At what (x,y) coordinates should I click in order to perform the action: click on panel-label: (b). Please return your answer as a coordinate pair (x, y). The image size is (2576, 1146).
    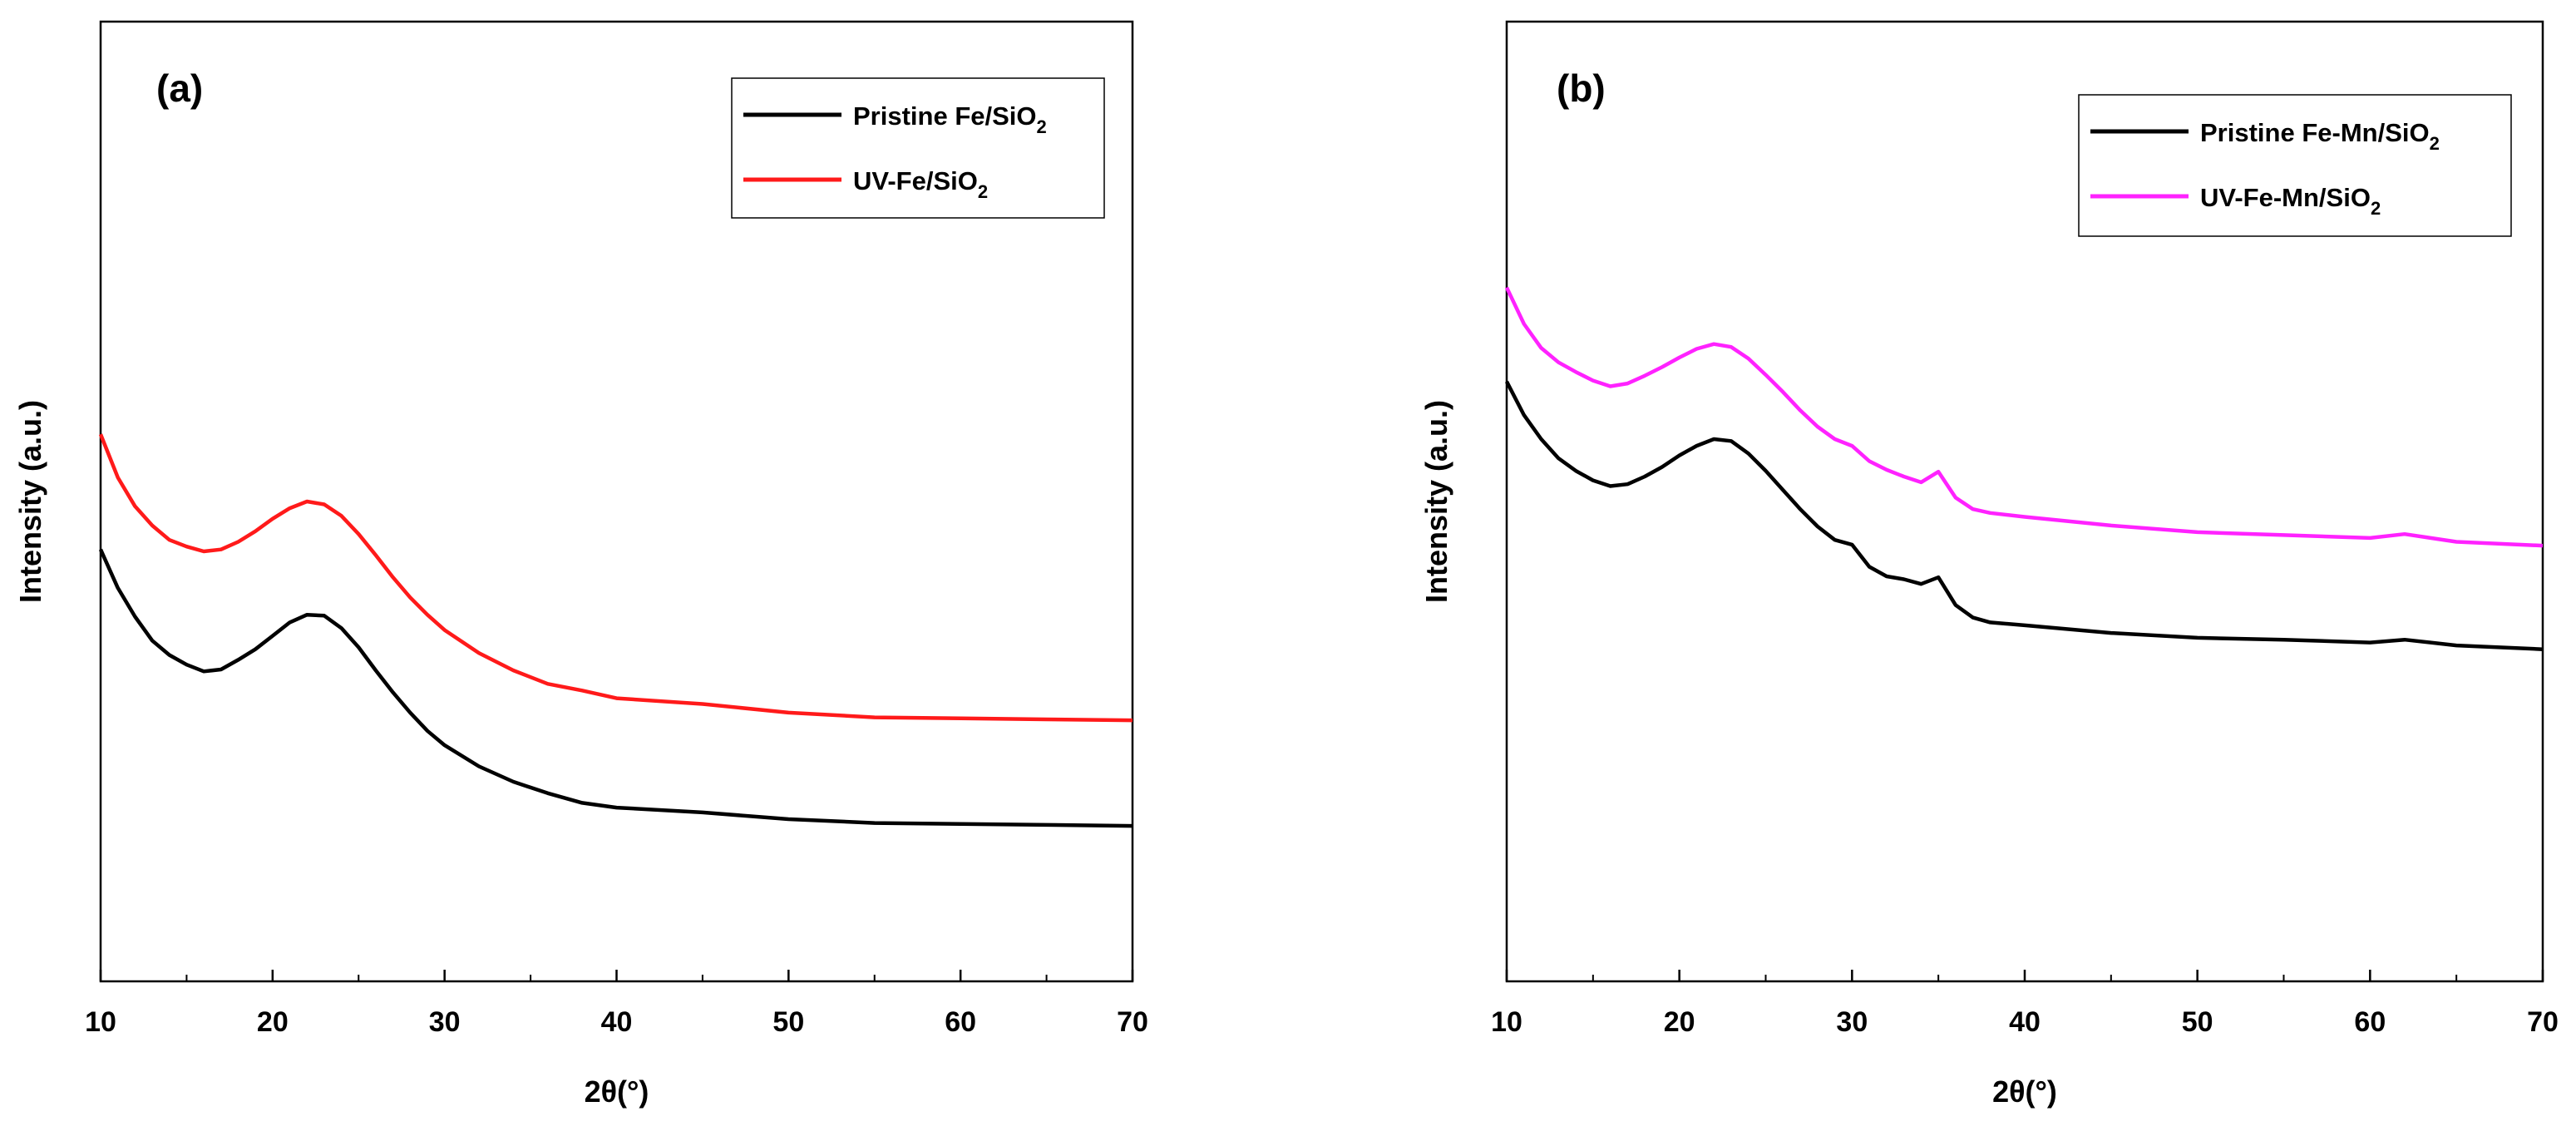
    Looking at the image, I should click on (1581, 89).